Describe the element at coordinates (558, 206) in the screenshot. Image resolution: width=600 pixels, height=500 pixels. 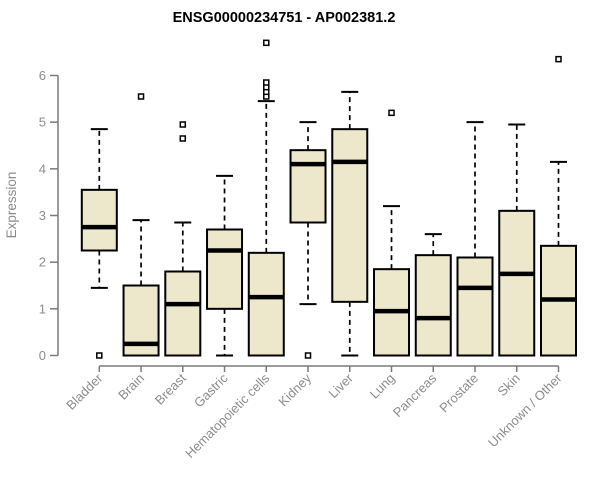
I see `box-unknown-other` at that location.